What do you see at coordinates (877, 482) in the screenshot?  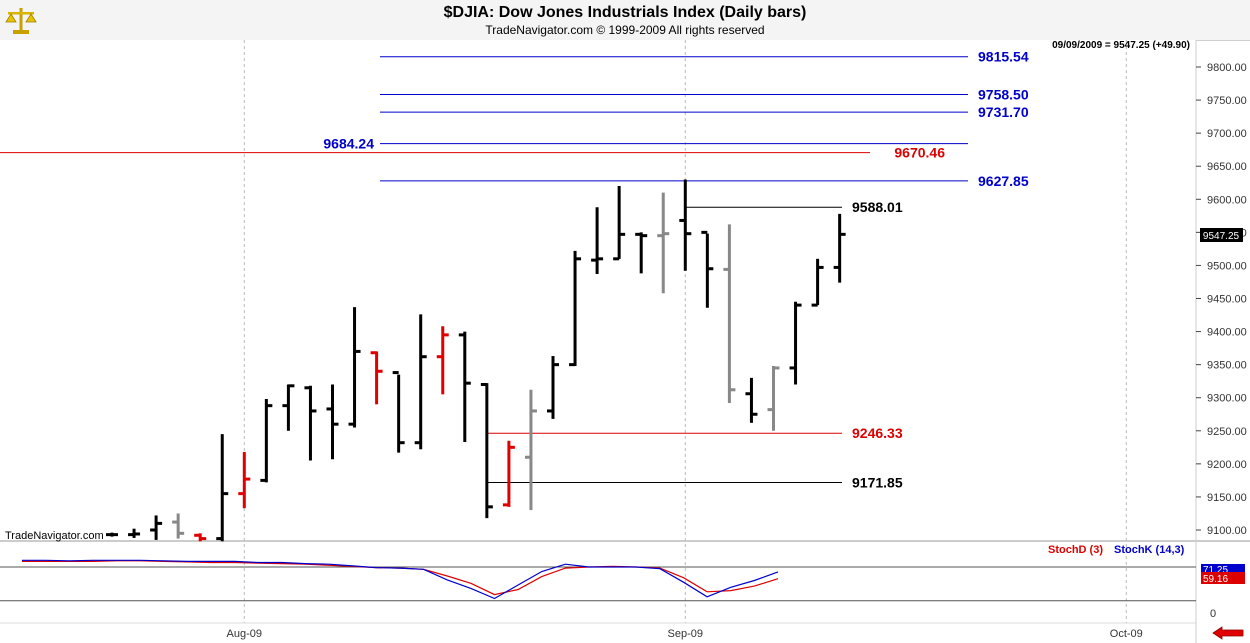 I see `level-label-8: 9171.85` at bounding box center [877, 482].